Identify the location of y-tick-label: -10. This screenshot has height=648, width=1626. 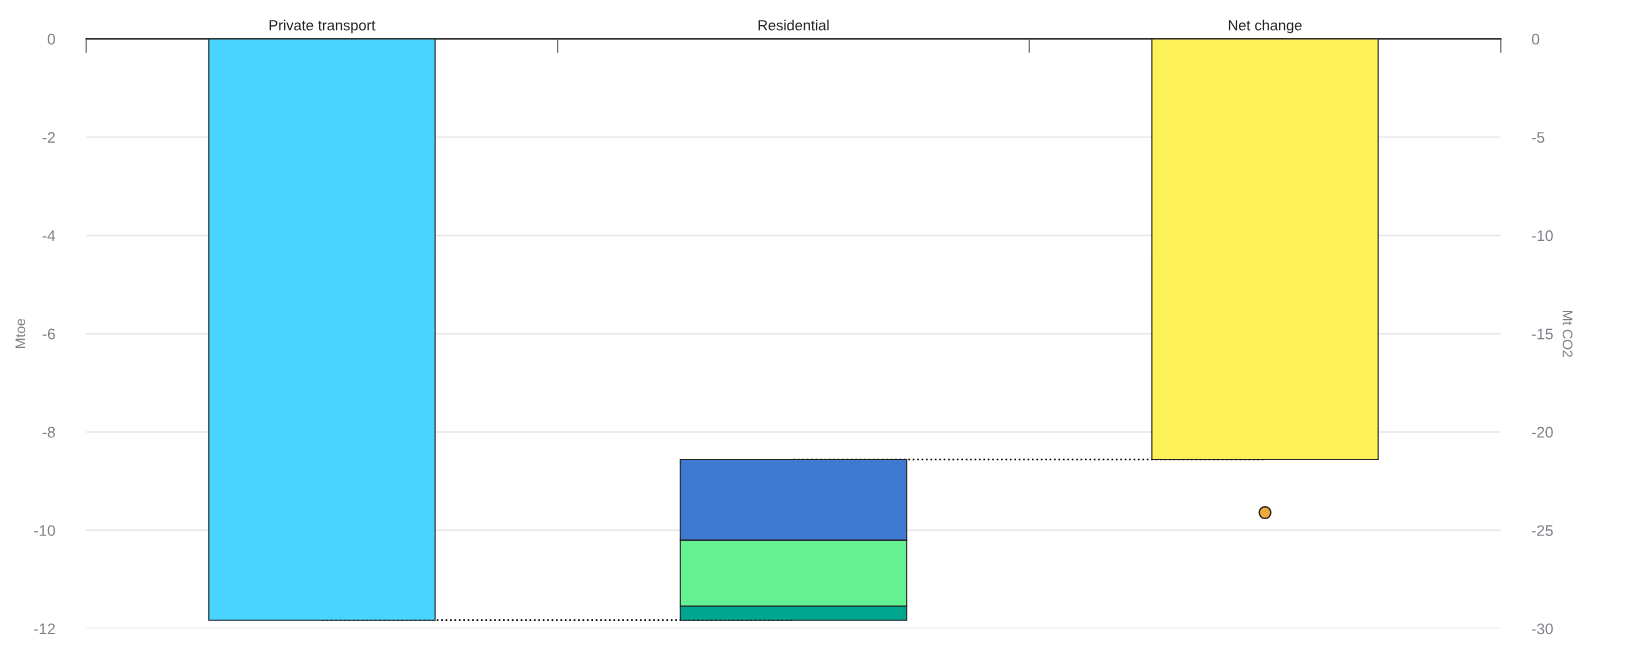
(45, 530).